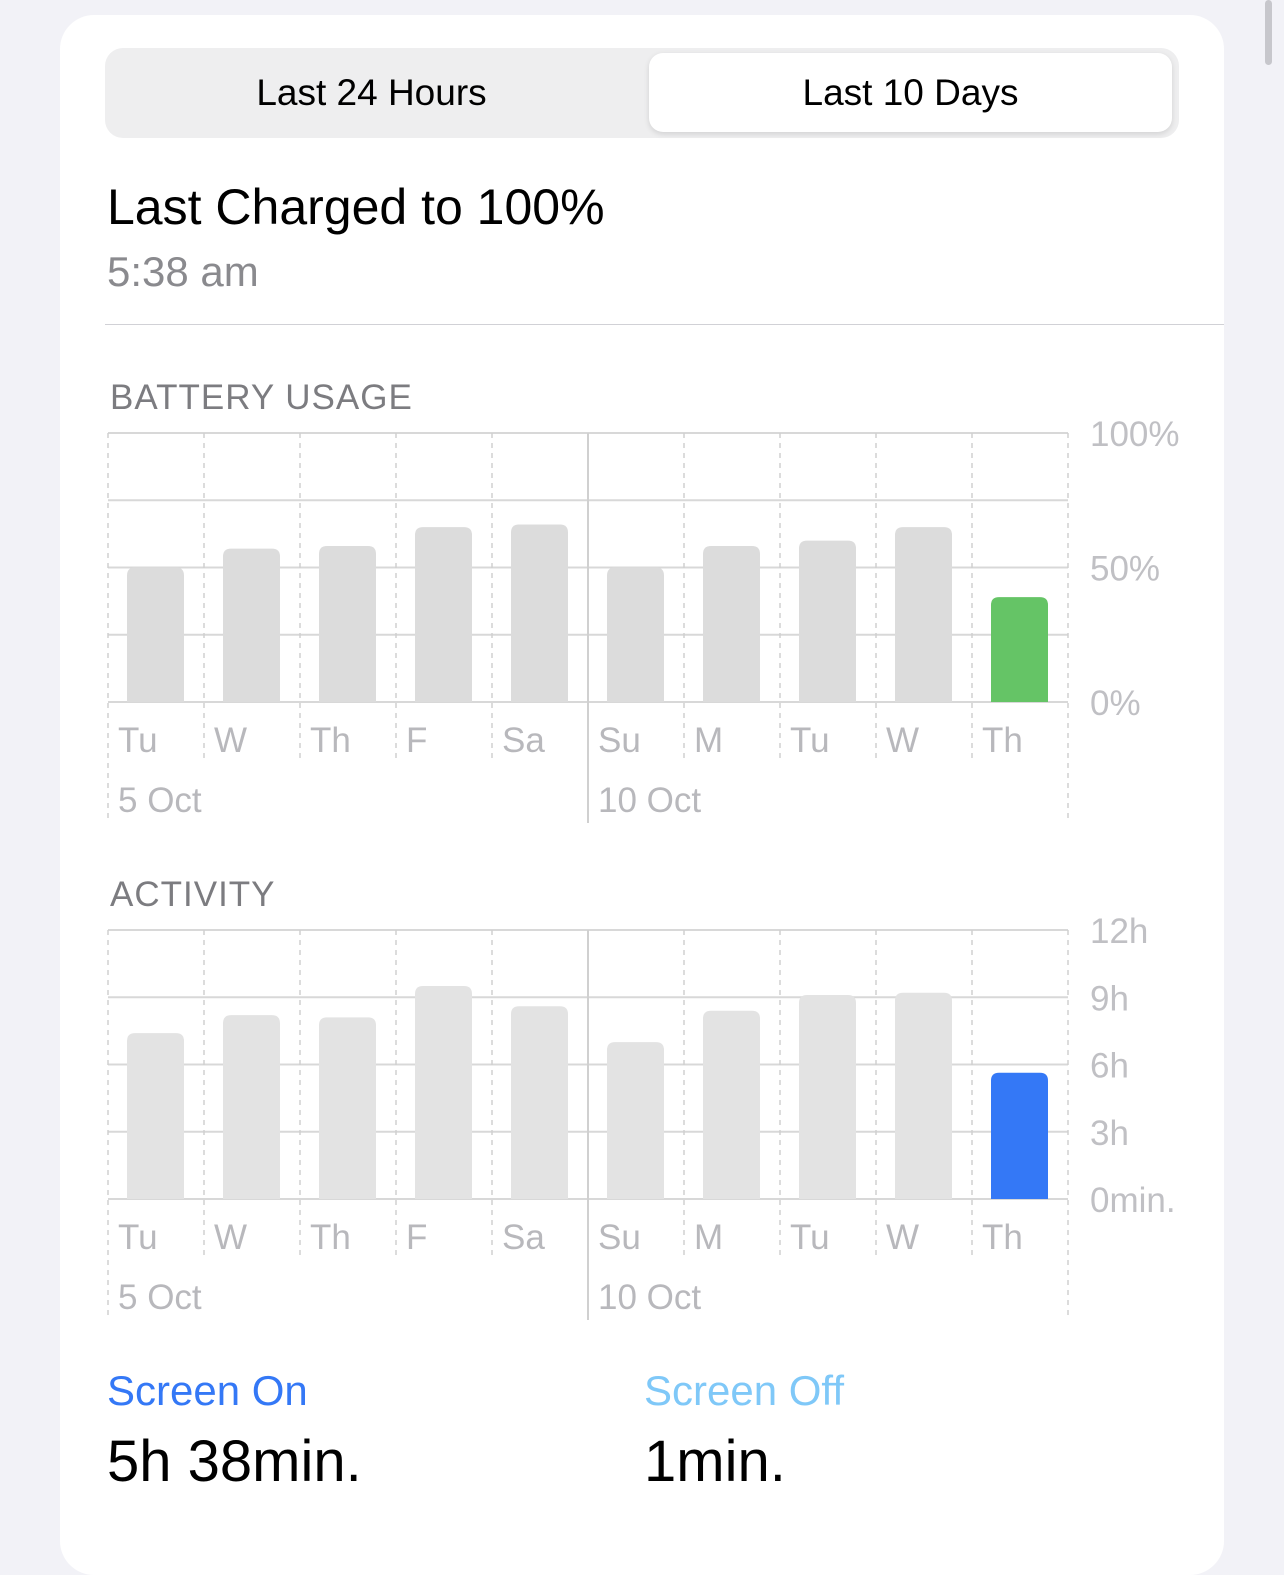  What do you see at coordinates (910, 92) in the screenshot?
I see `segment-last-10-days: Last 10 Days` at bounding box center [910, 92].